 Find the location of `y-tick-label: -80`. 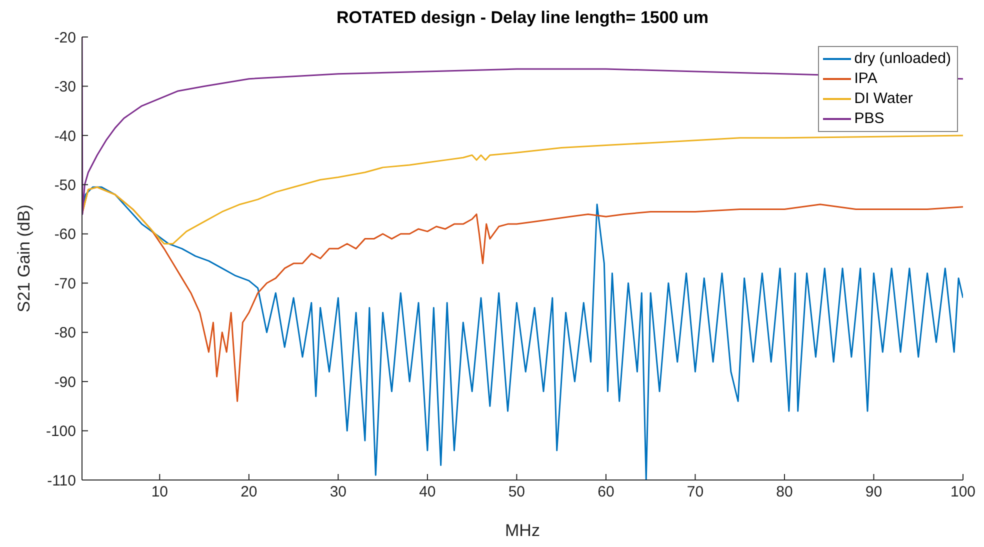

y-tick-label: -80 is located at coordinates (65, 333).